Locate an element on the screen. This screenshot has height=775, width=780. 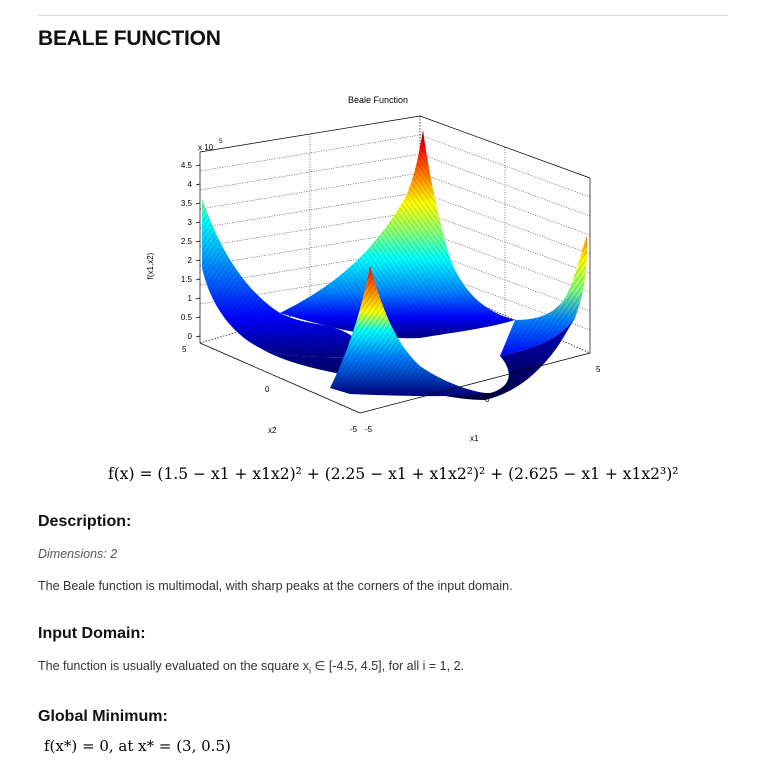
x-axis-label: x1 is located at coordinates (474, 438).